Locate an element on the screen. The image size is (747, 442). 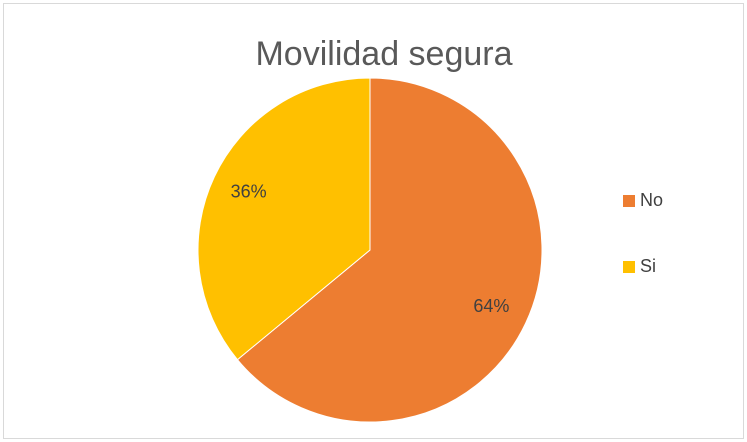
data-label: 64% is located at coordinates (491, 306).